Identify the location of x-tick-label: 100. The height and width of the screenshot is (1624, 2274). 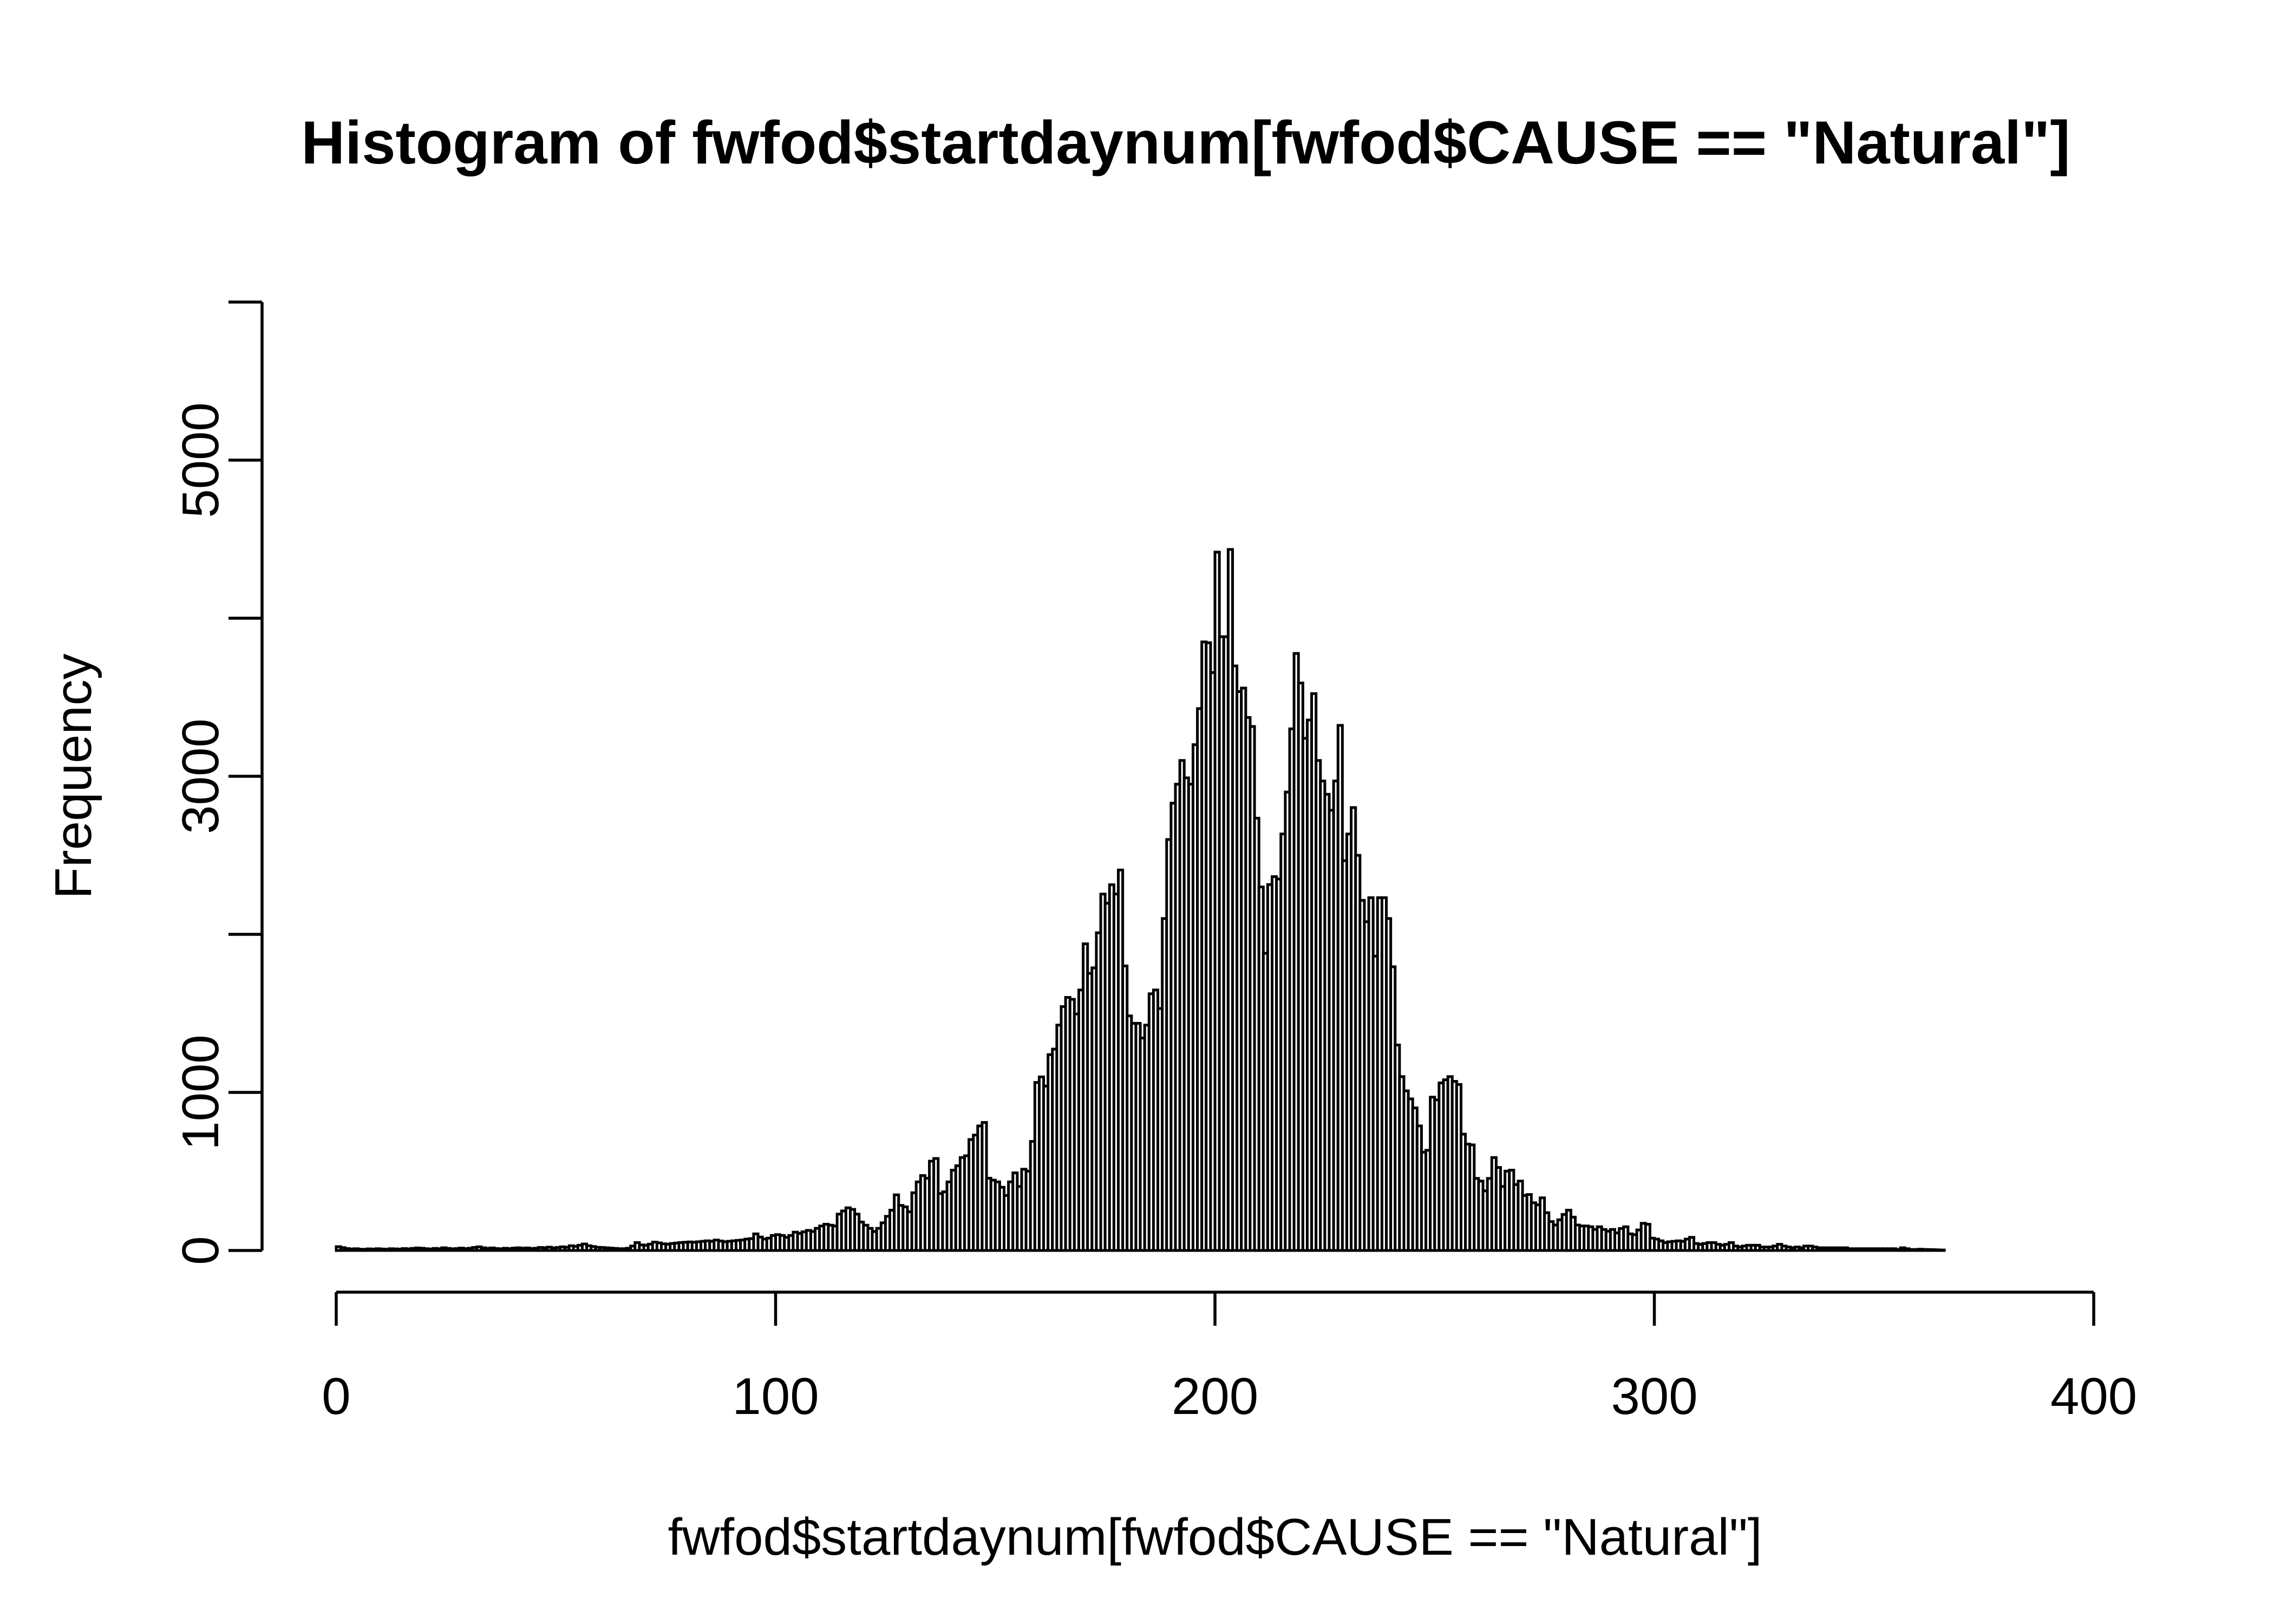
(776, 1396).